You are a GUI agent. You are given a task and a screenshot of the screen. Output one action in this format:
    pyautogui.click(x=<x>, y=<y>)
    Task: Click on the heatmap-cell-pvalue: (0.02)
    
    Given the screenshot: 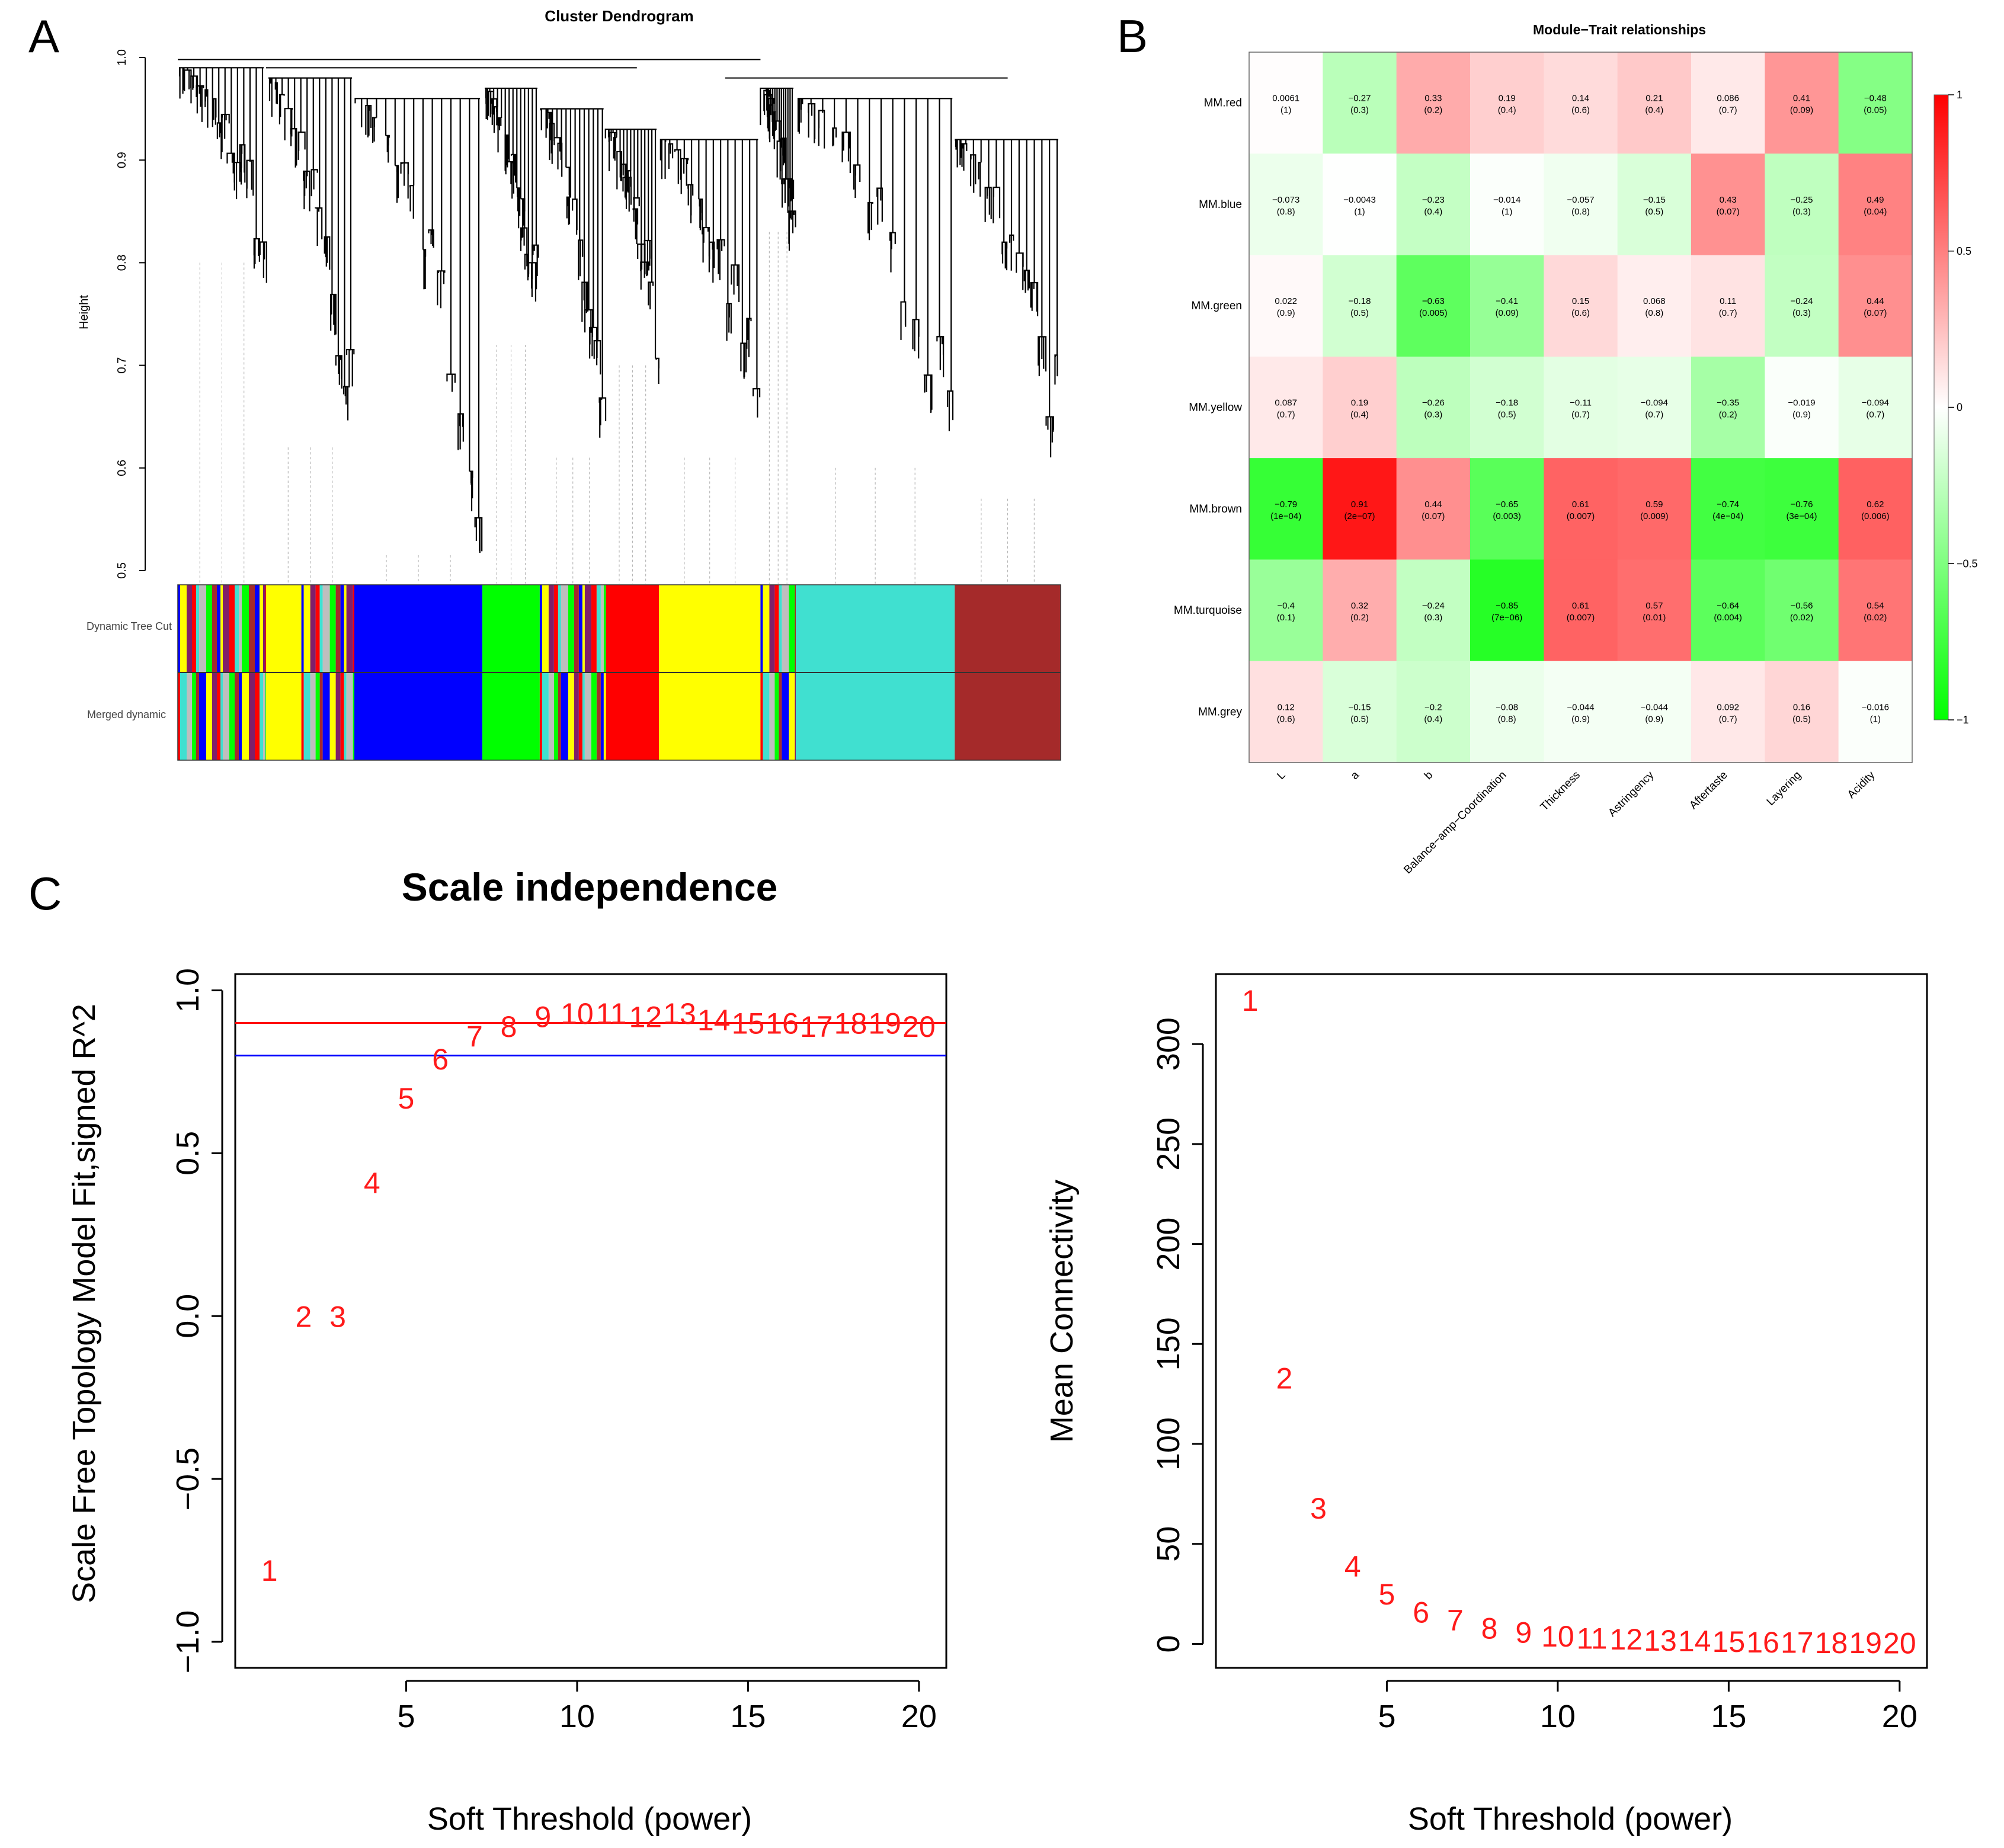 What is the action you would take?
    pyautogui.click(x=1802, y=618)
    